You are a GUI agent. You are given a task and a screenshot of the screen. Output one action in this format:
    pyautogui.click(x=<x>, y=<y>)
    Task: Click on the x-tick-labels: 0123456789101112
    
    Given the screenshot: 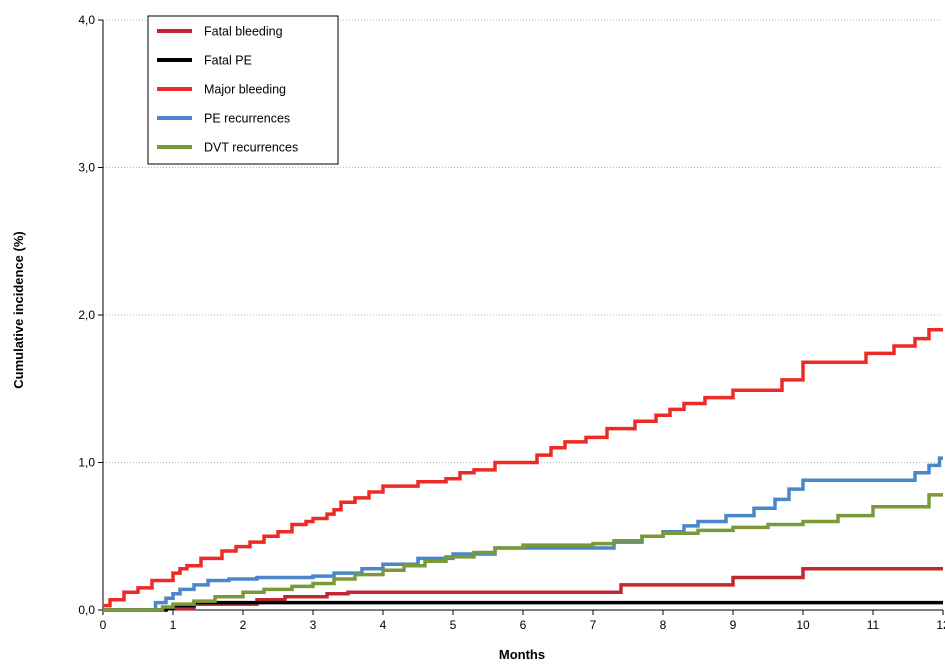 What is the action you would take?
    pyautogui.click(x=522, y=625)
    